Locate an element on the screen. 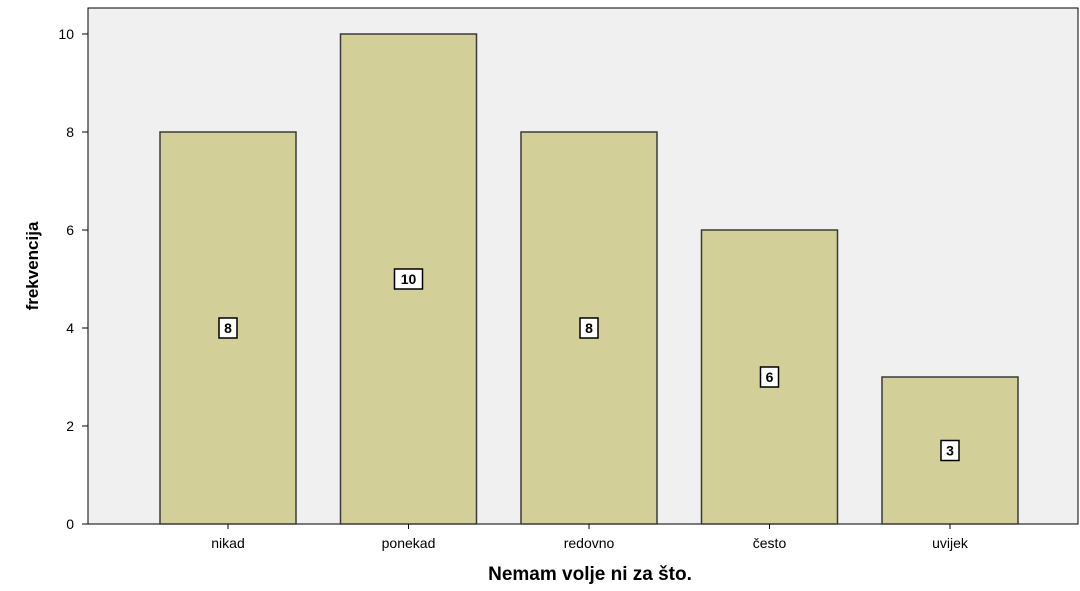 This screenshot has height=591, width=1080. y-axis-title: frekvencija is located at coordinates (32, 265).